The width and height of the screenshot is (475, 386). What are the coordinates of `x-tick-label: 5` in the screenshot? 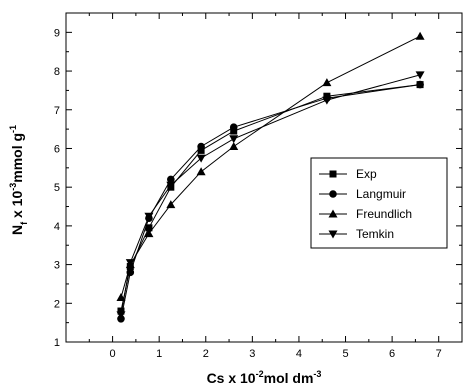 It's located at (345, 354).